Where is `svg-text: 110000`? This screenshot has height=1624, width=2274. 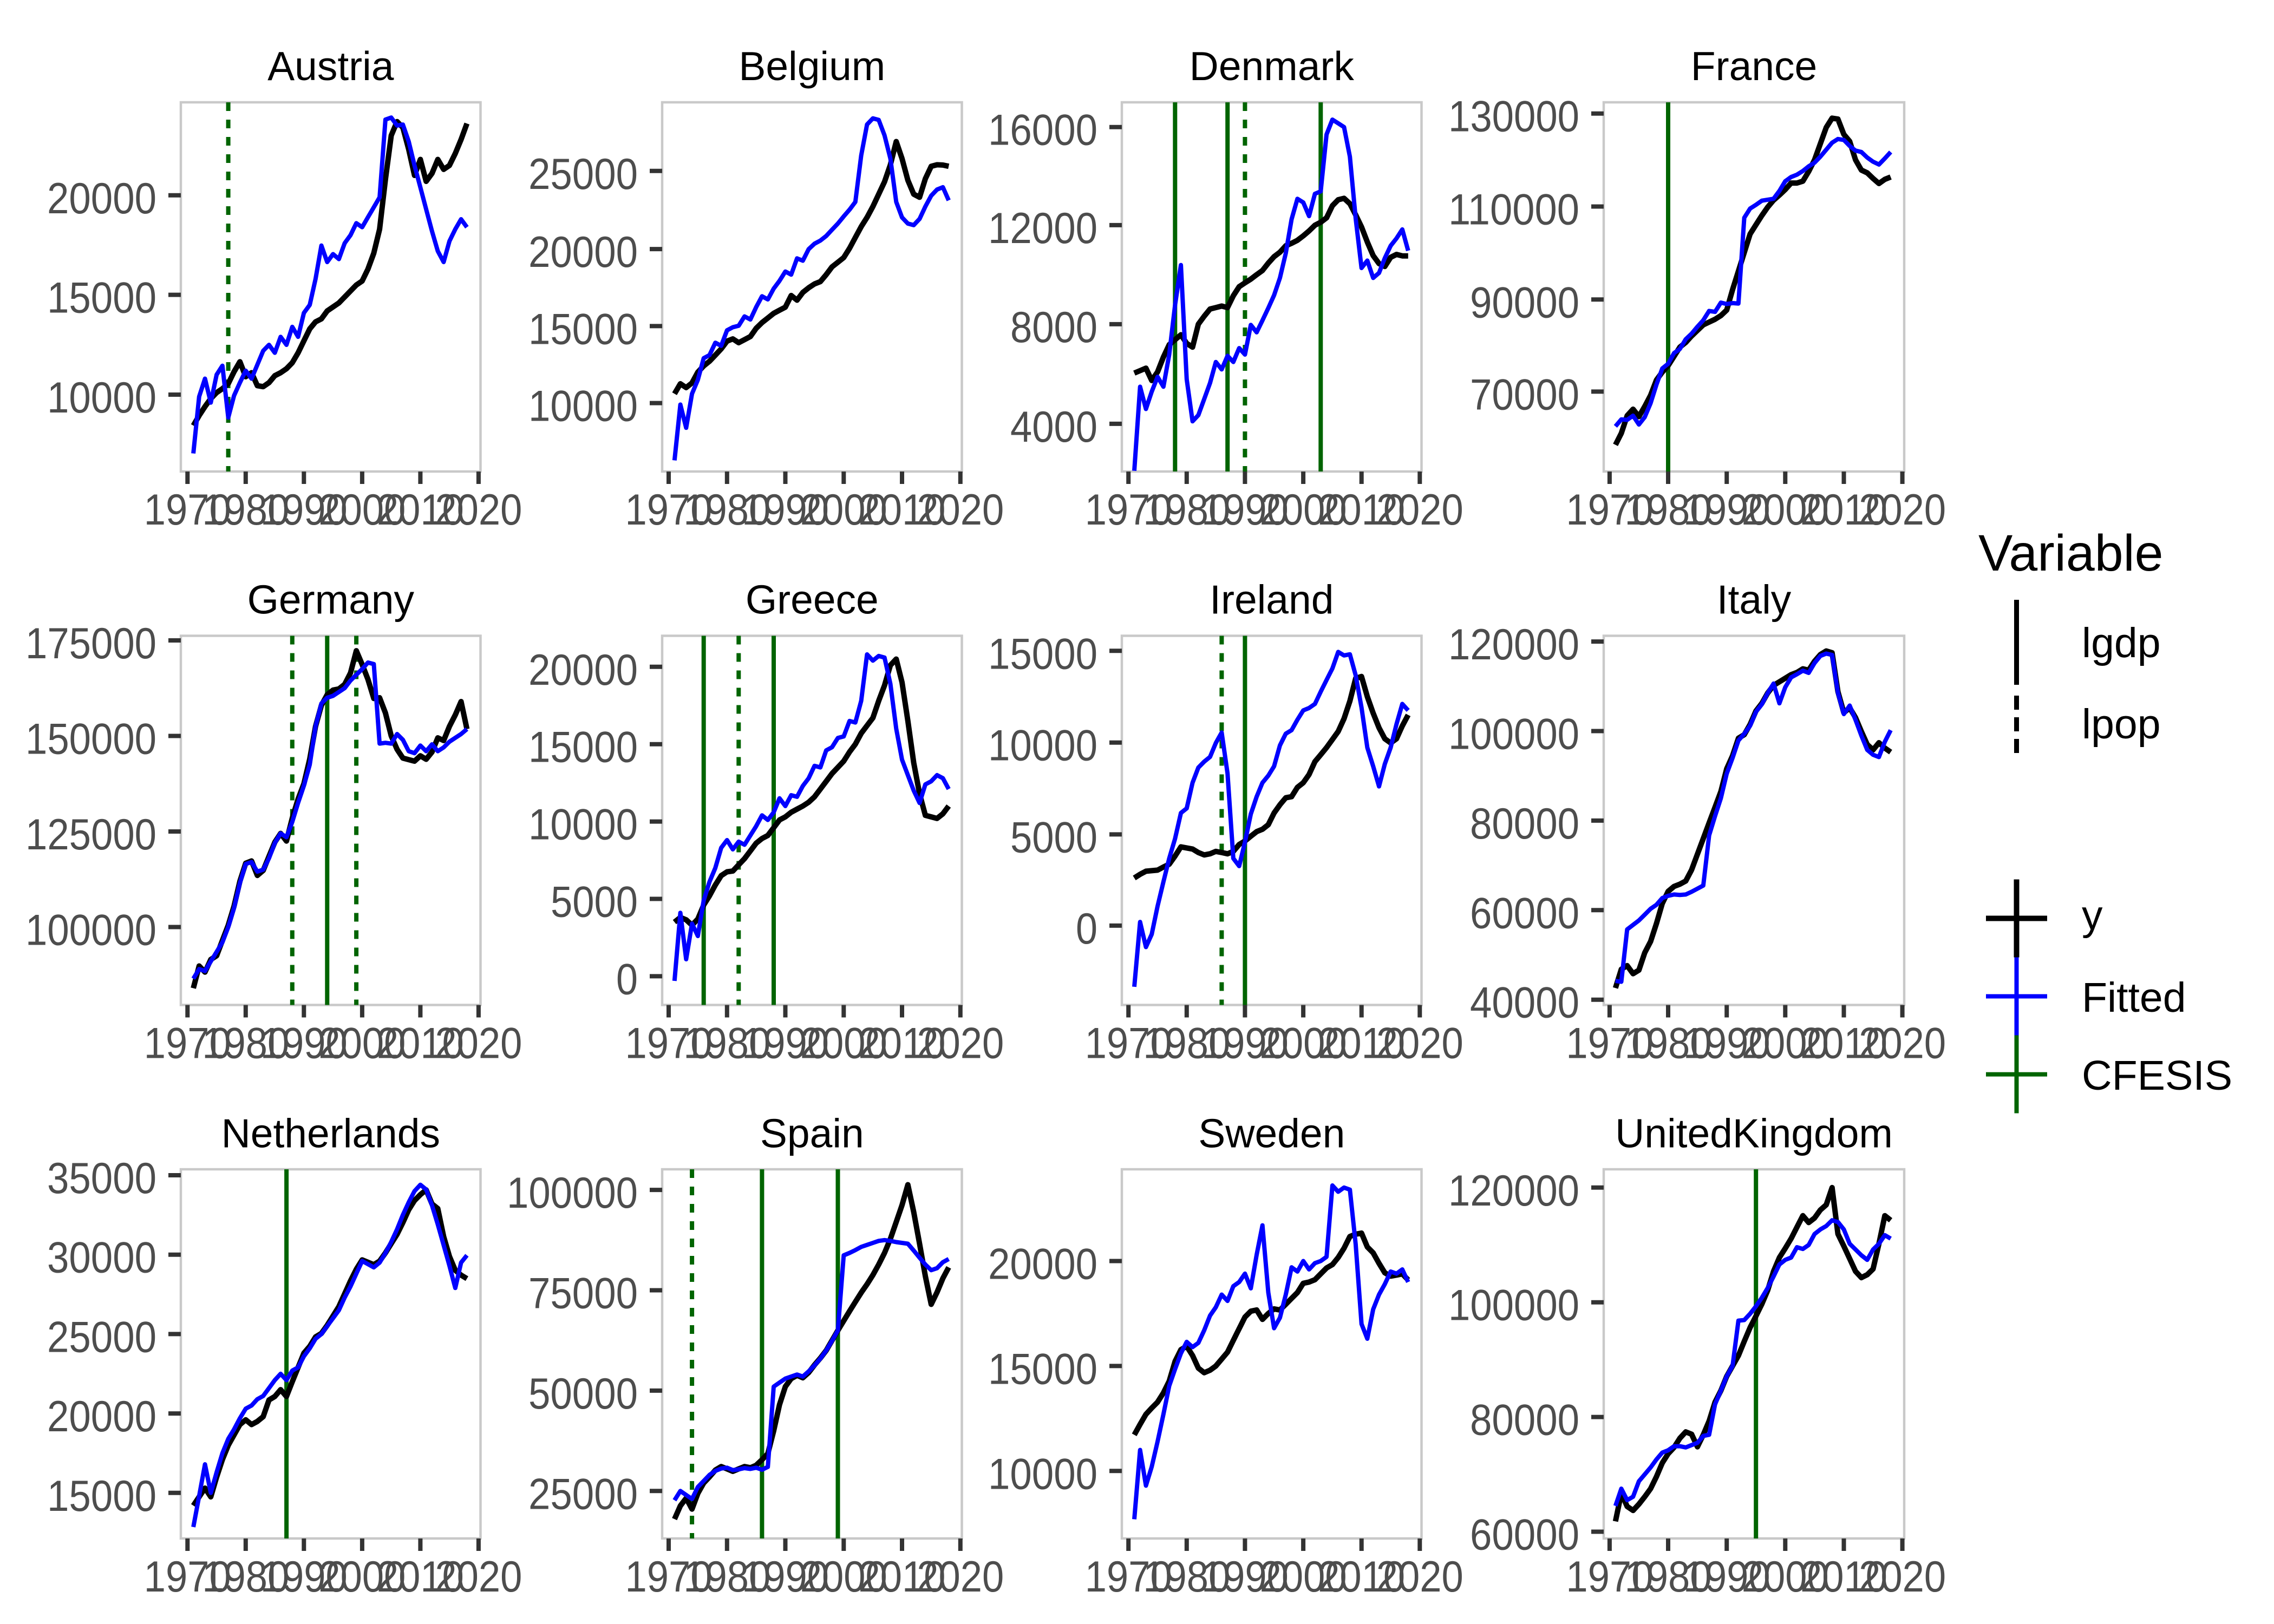
svg-text: 110000 is located at coordinates (1514, 210).